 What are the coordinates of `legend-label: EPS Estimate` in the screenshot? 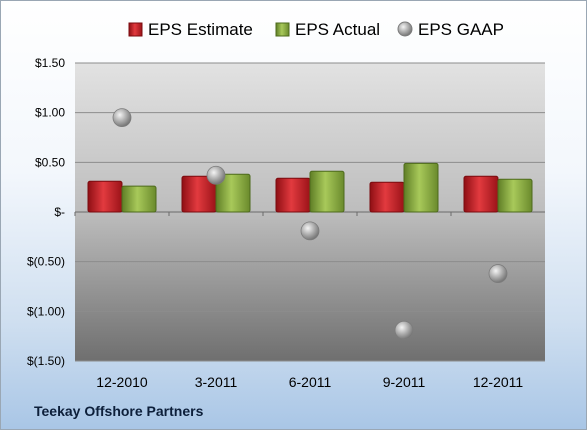 It's located at (200, 29).